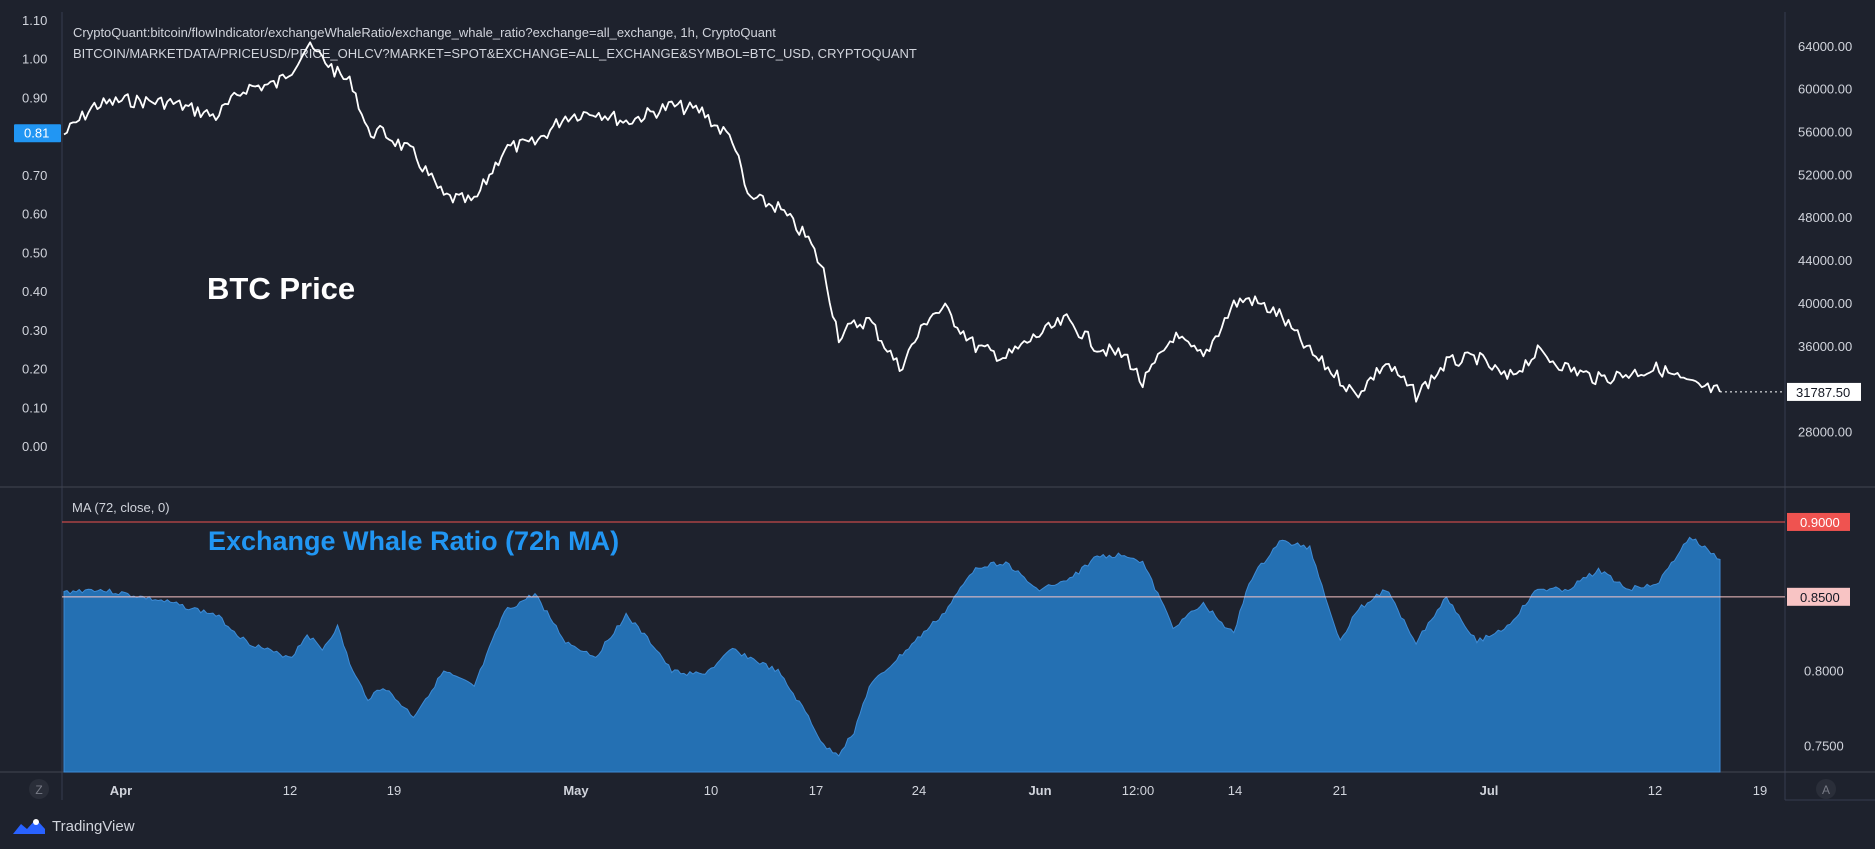  Describe the element at coordinates (1340, 790) in the screenshot. I see `x-axis-tick: 21` at that location.